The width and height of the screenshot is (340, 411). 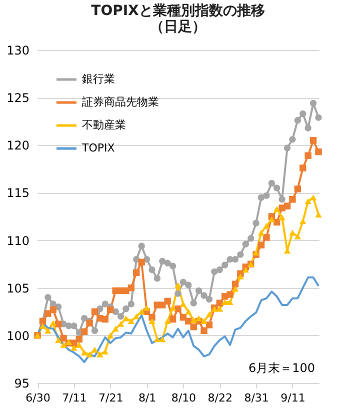 I want to click on y-tick-label: 120, so click(x=18, y=145).